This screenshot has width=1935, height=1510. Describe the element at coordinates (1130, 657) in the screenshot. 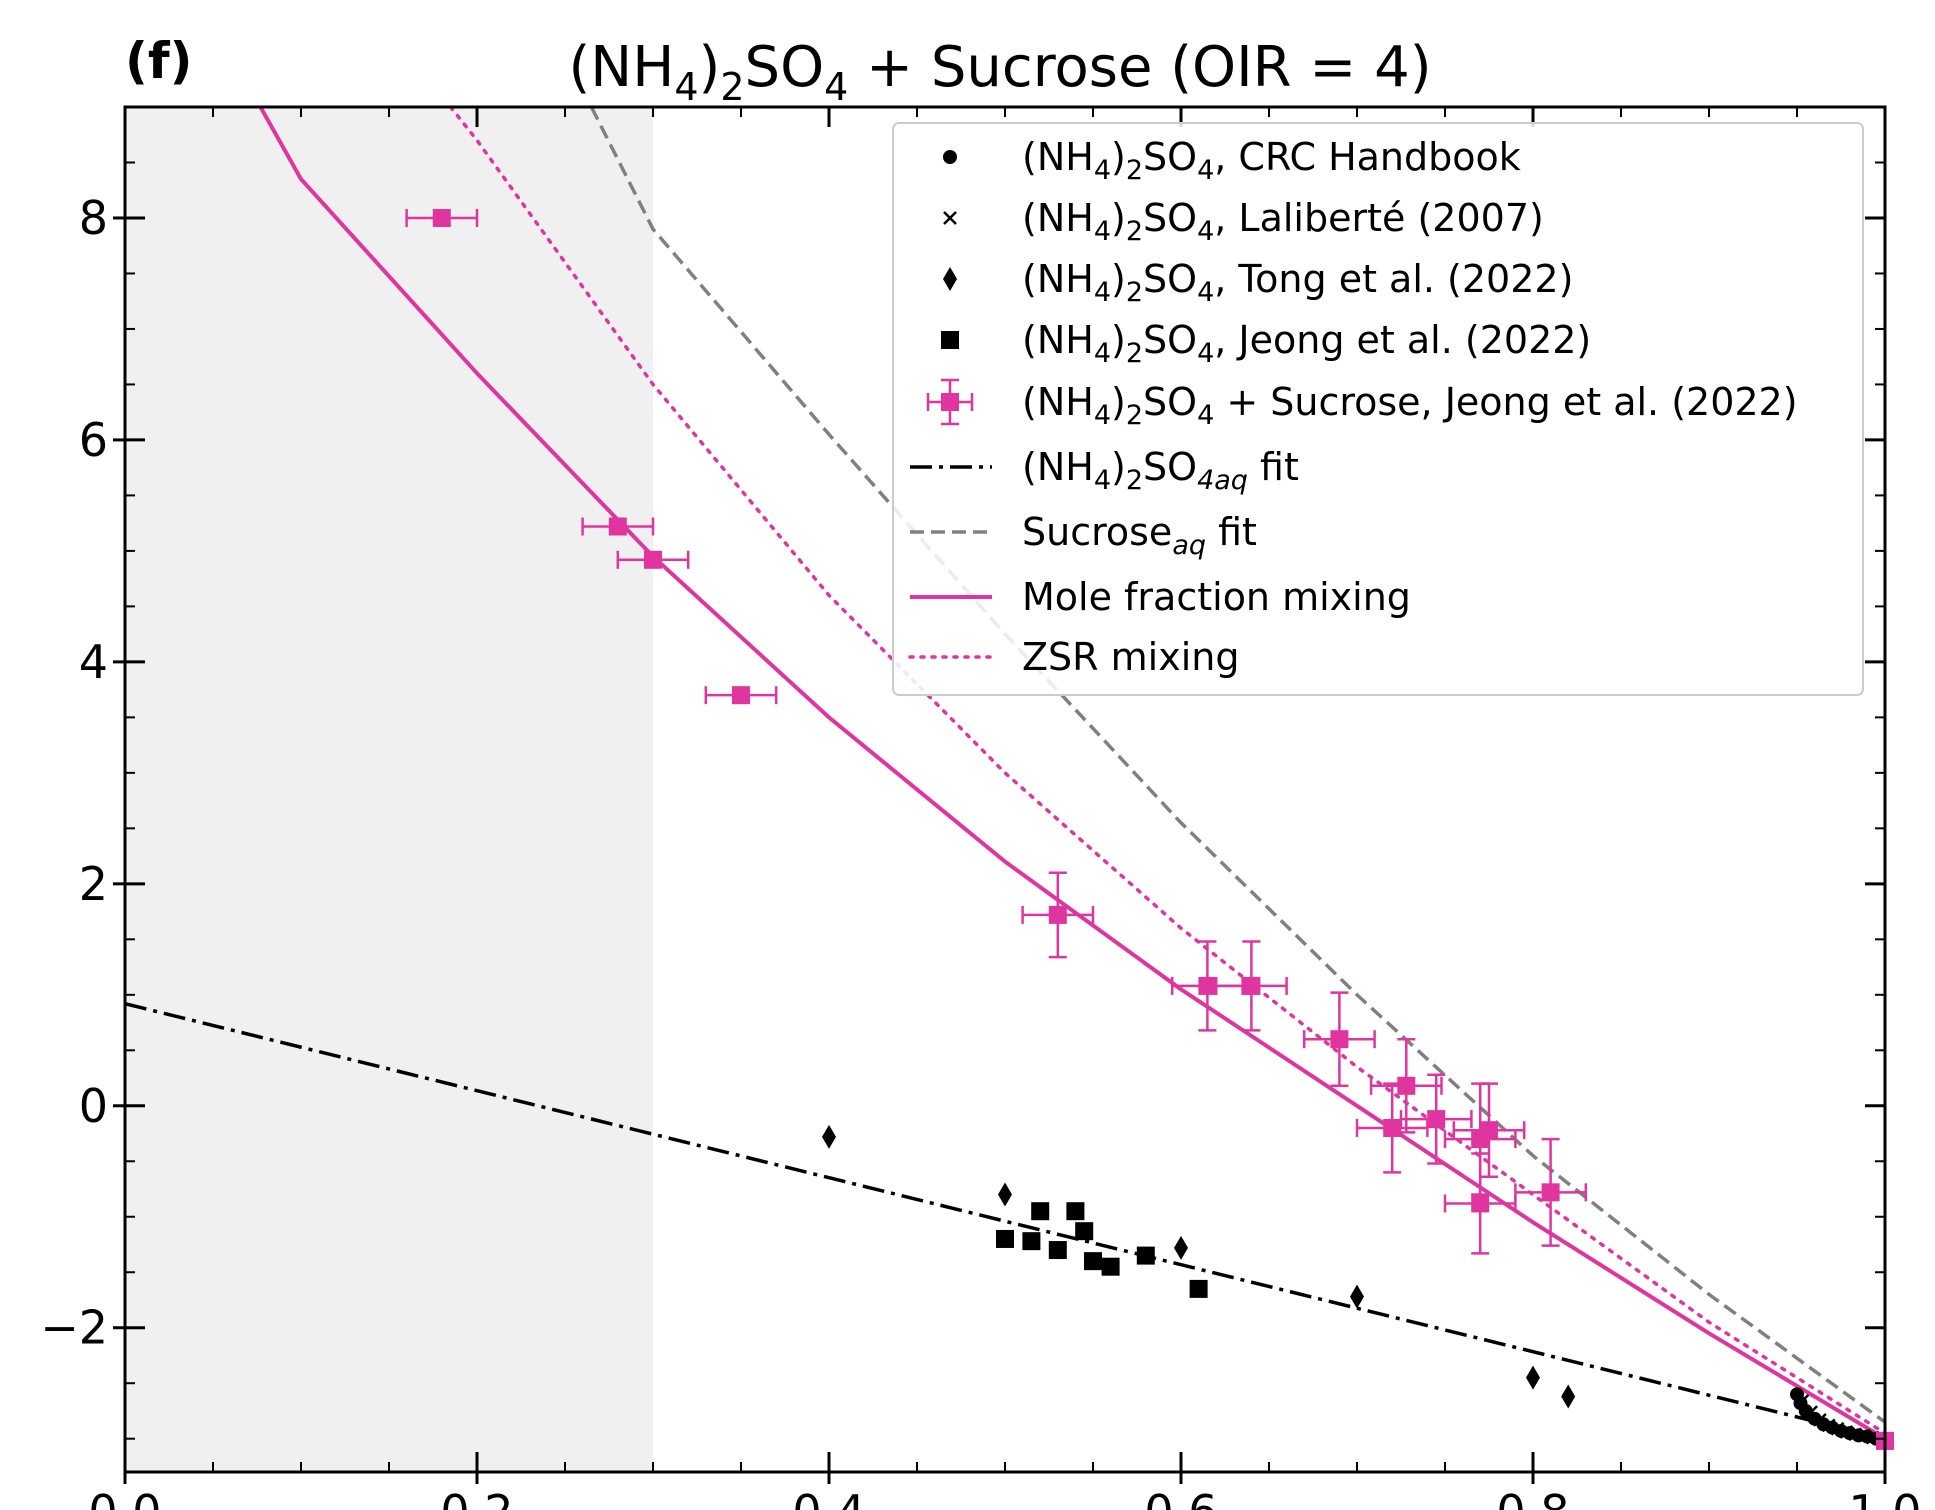

I see `legend-label: ZSR mixing` at that location.